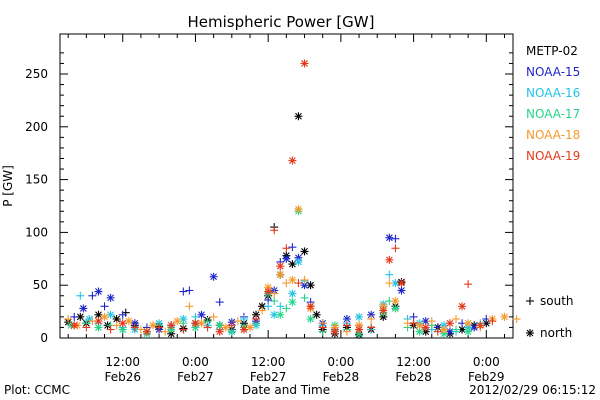 The width and height of the screenshot is (600, 400). What do you see at coordinates (553, 114) in the screenshot?
I see `legend-entry: NOAA-17` at bounding box center [553, 114].